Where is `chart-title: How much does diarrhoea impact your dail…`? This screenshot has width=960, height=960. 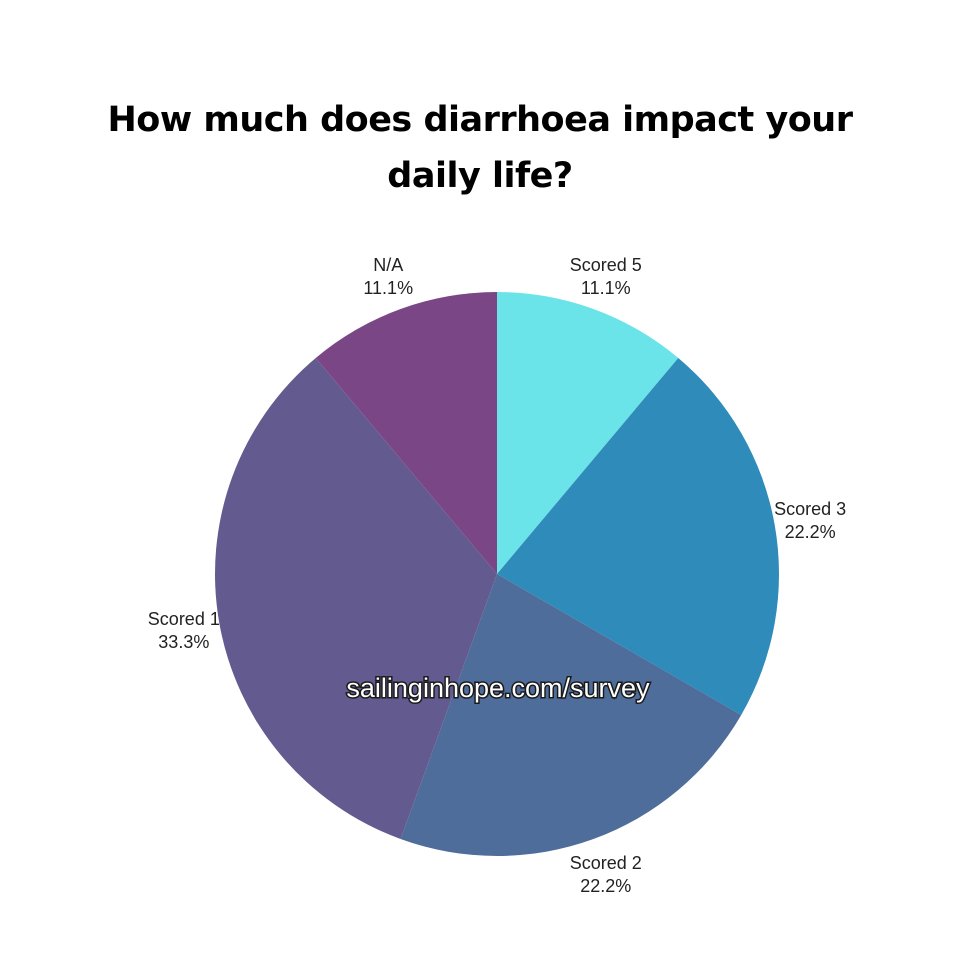 chart-title: How much does diarrhoea impact your dail… is located at coordinates (480, 148).